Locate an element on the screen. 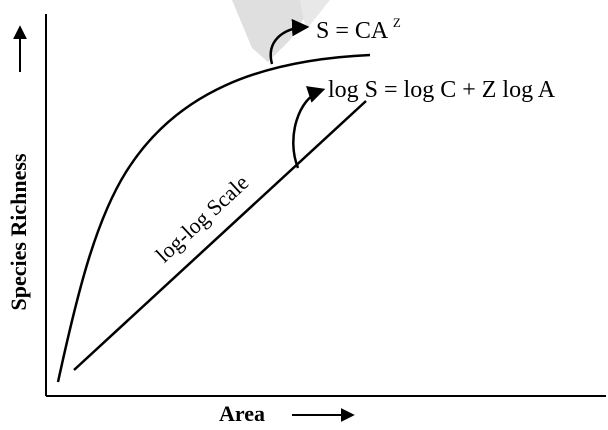  curve-pointer-arrow is located at coordinates (289, 41).